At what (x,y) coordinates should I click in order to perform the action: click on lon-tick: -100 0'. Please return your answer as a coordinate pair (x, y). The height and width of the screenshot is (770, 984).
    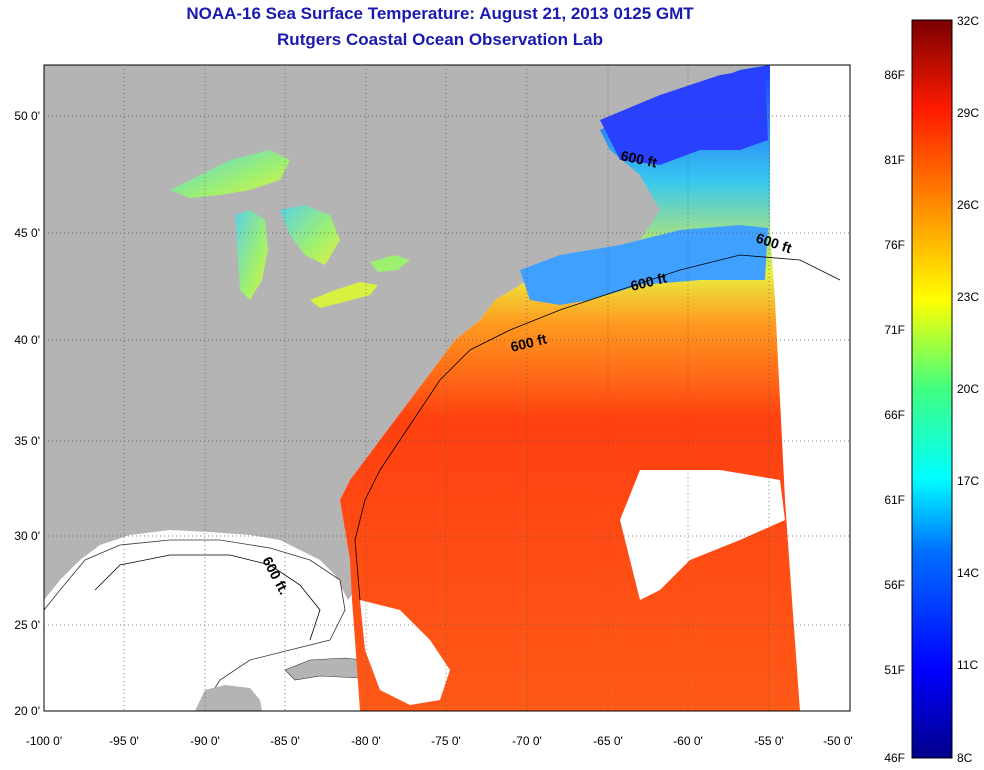
    Looking at the image, I should click on (44, 741).